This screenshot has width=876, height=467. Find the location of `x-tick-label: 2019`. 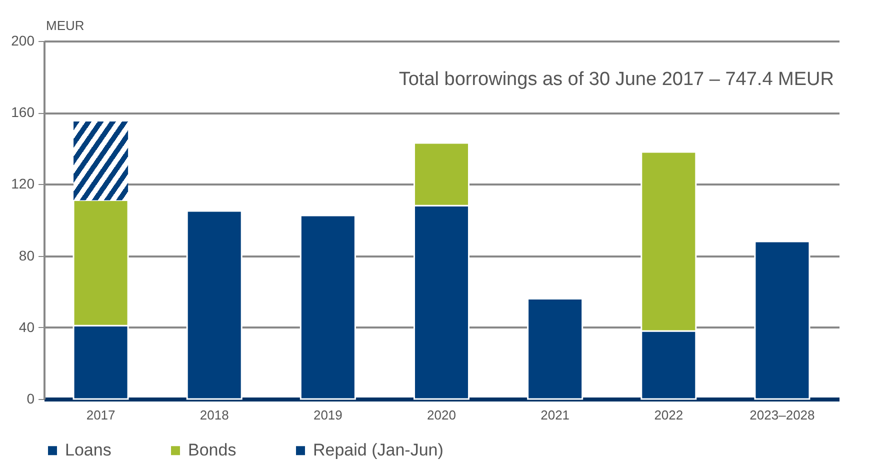

x-tick-label: 2019 is located at coordinates (327, 415).